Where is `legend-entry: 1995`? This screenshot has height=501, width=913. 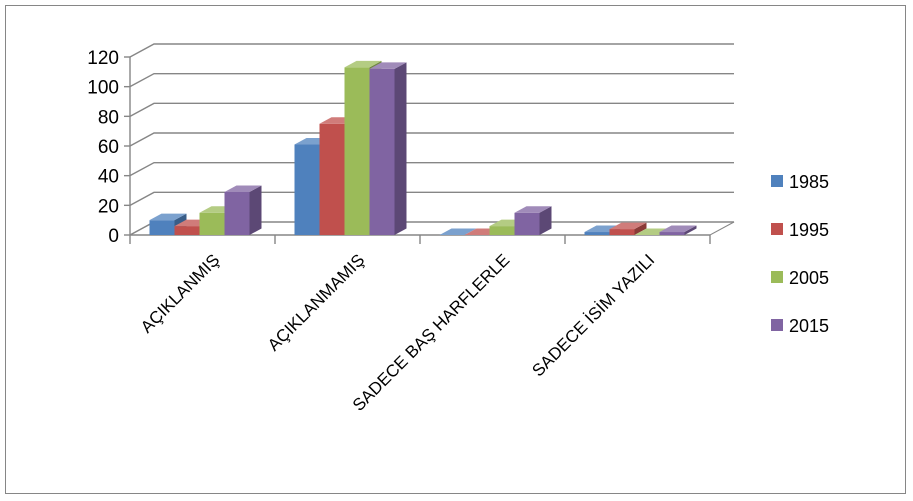
legend-entry: 1995 is located at coordinates (800, 230).